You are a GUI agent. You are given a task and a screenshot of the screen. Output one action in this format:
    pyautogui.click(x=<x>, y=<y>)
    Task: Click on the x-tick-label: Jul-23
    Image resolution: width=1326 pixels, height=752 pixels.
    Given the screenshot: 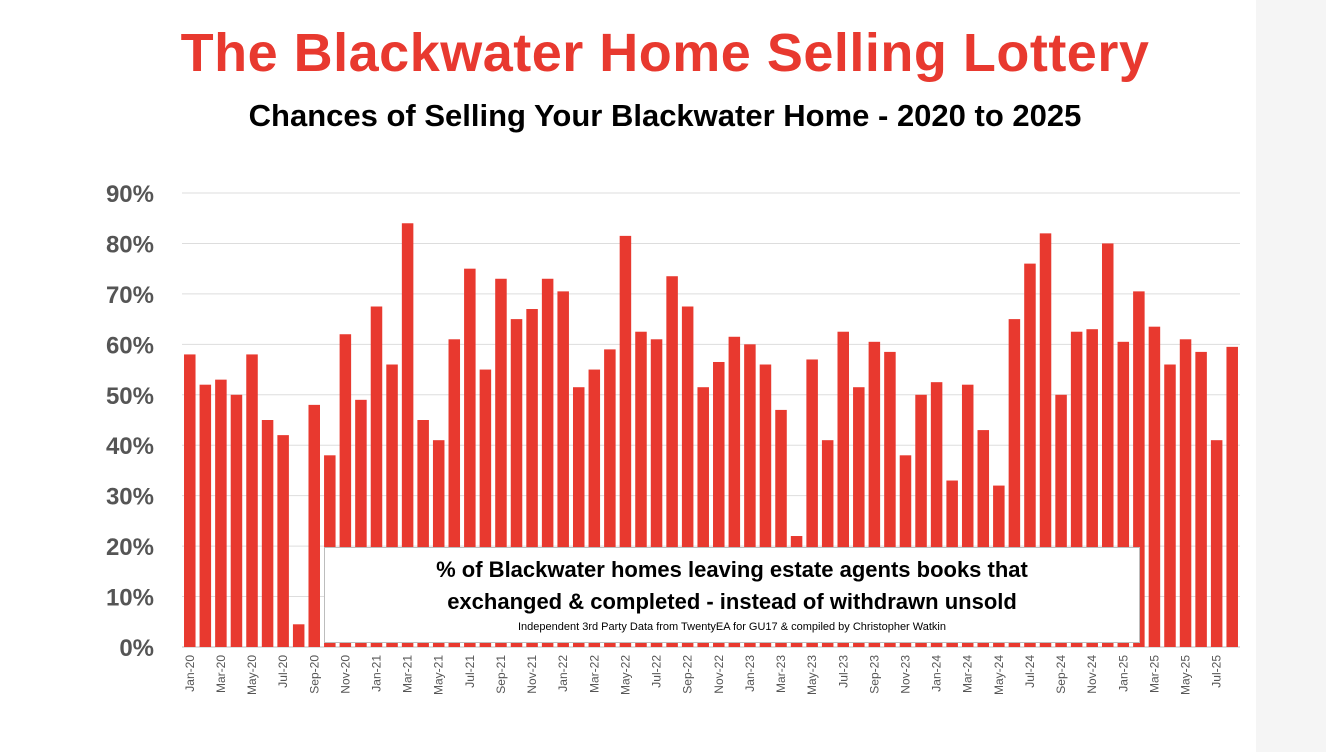 What is the action you would take?
    pyautogui.click(x=843, y=671)
    